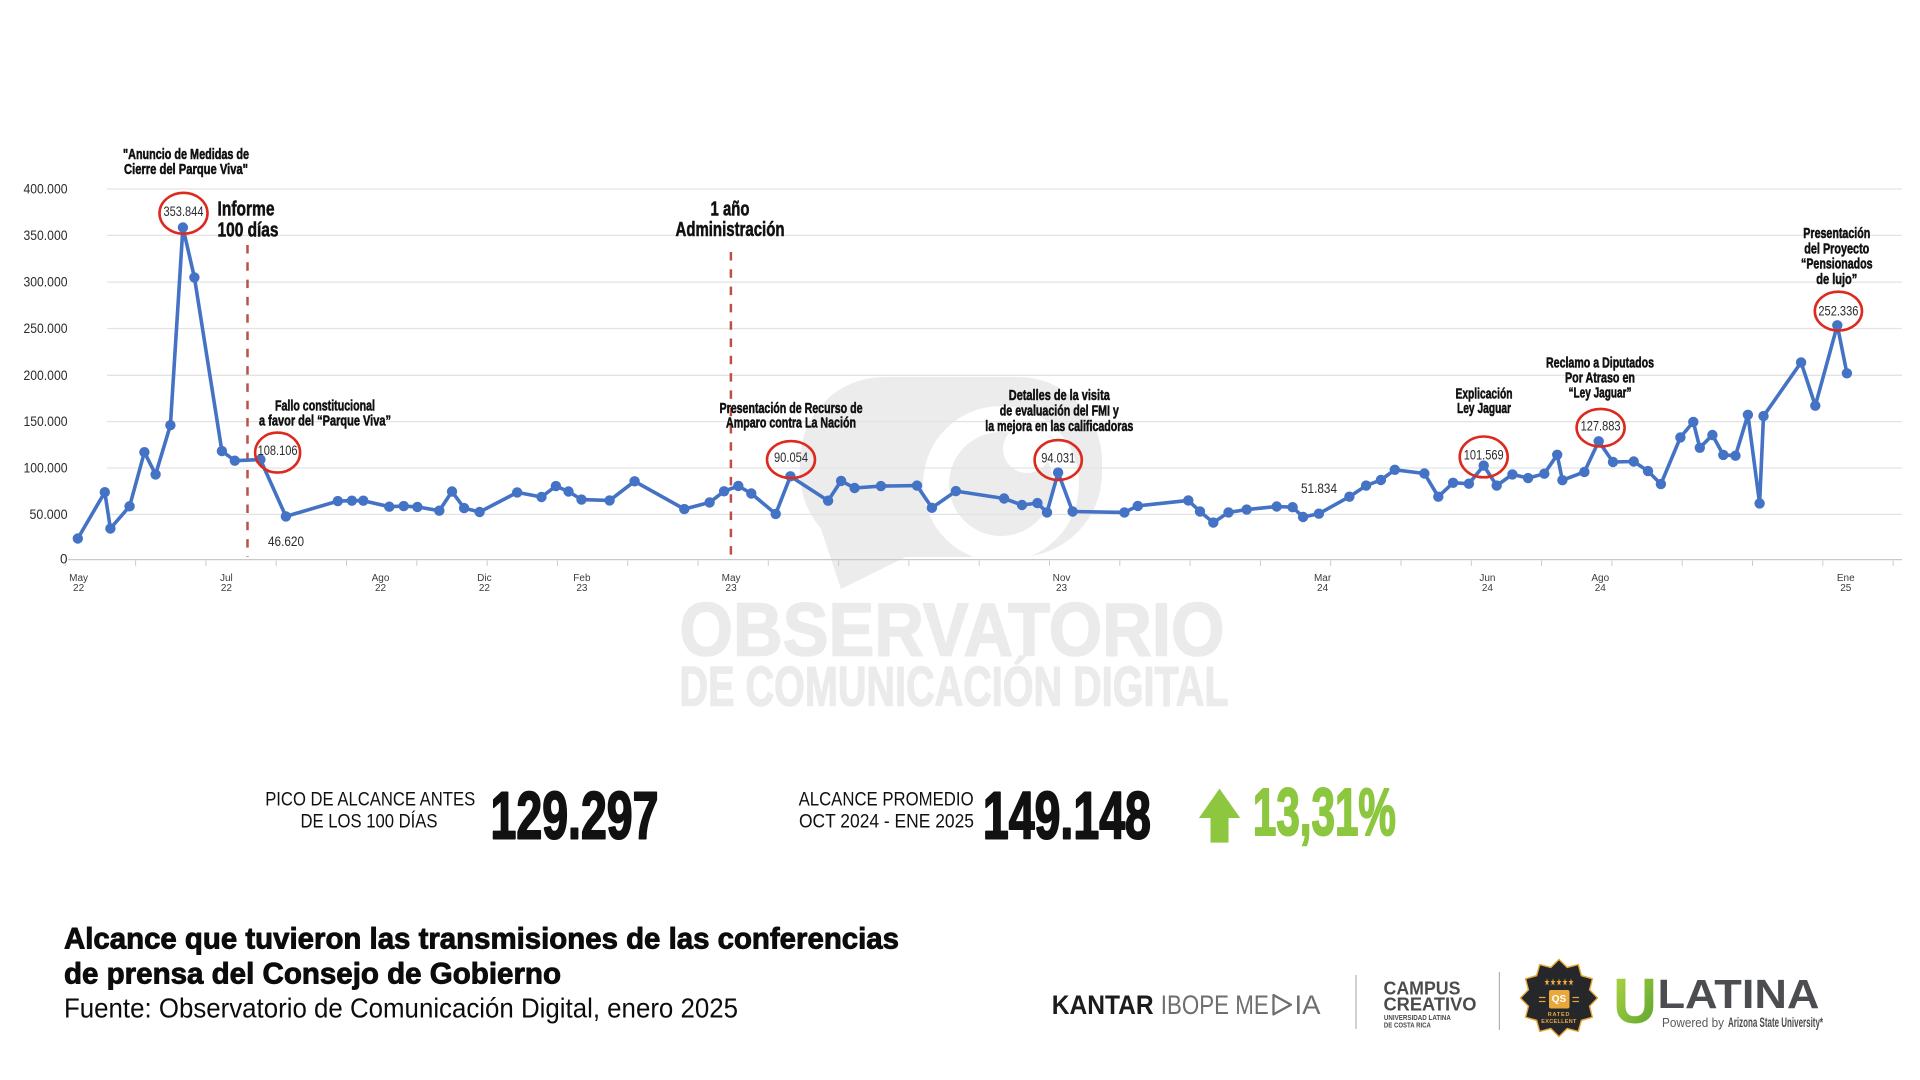  What do you see at coordinates (186, 169) in the screenshot?
I see `svg-text: Cierre del Parque Viva"` at bounding box center [186, 169].